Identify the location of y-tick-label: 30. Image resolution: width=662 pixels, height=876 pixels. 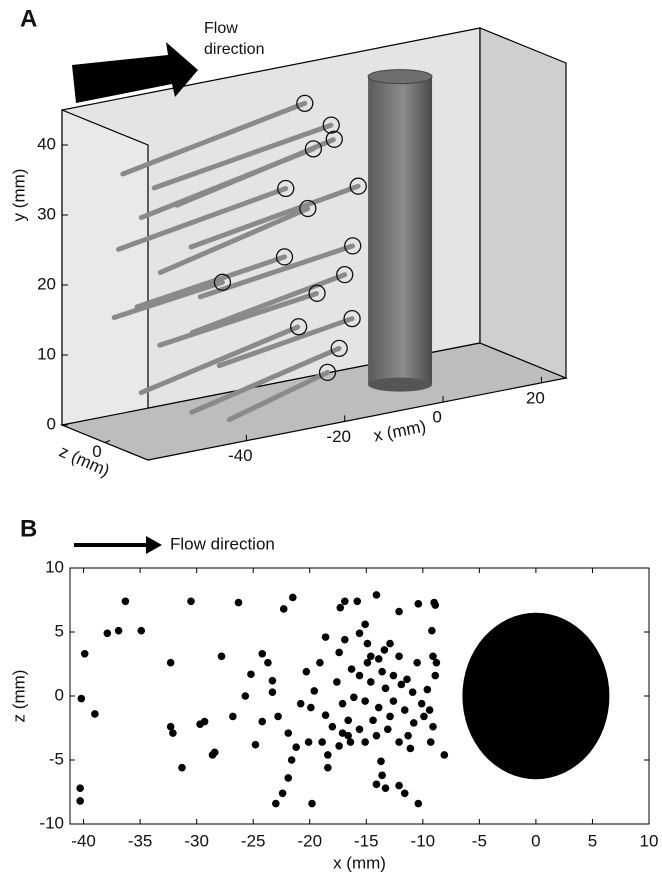
(46, 213).